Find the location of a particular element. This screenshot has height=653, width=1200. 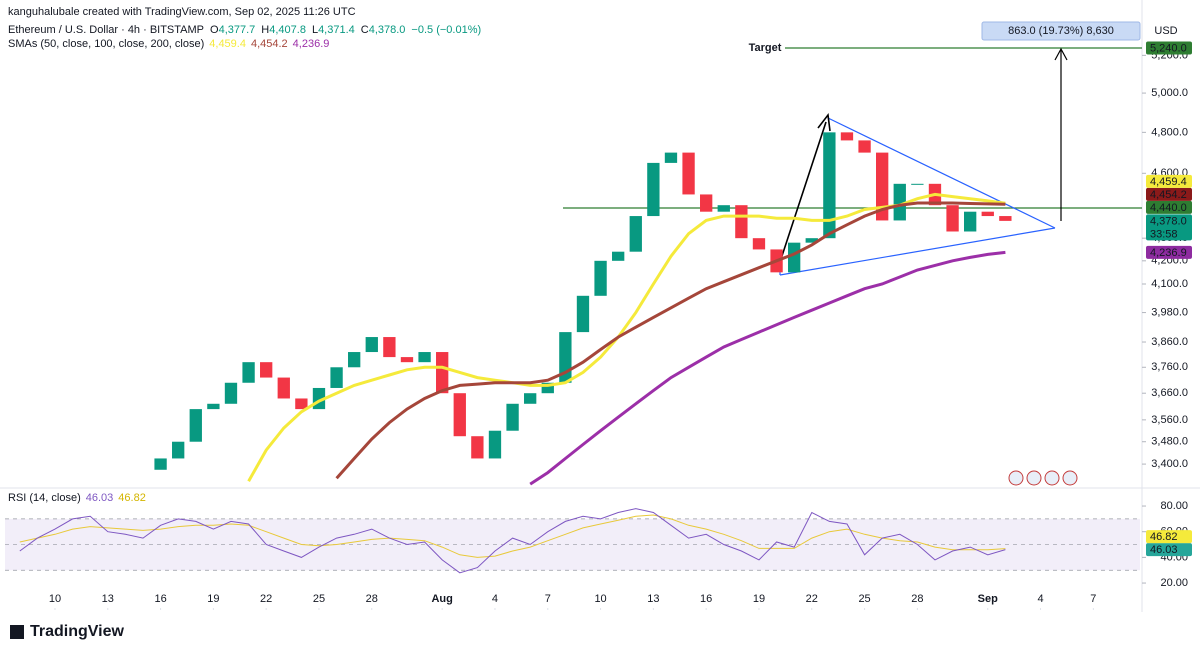

y-tick-label: 3,560.0 is located at coordinates (1169, 420).